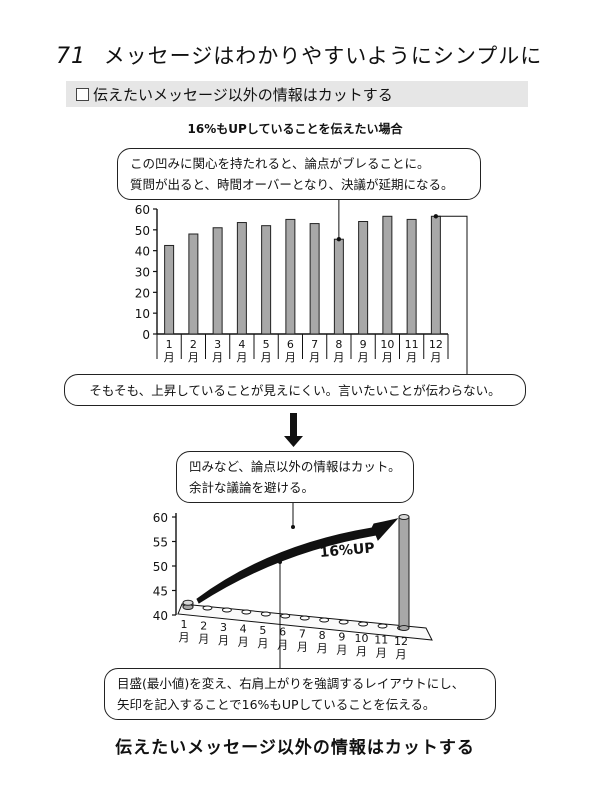 This screenshot has height=785, width=590. What do you see at coordinates (293, 425) in the screenshot?
I see `down-arrow-shaft` at bounding box center [293, 425].